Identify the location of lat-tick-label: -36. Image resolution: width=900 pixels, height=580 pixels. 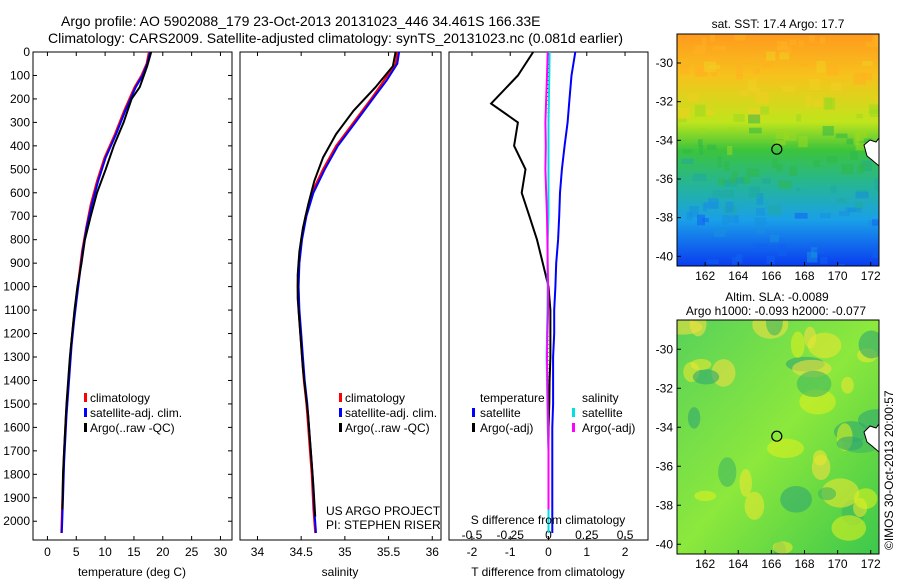
(665, 179).